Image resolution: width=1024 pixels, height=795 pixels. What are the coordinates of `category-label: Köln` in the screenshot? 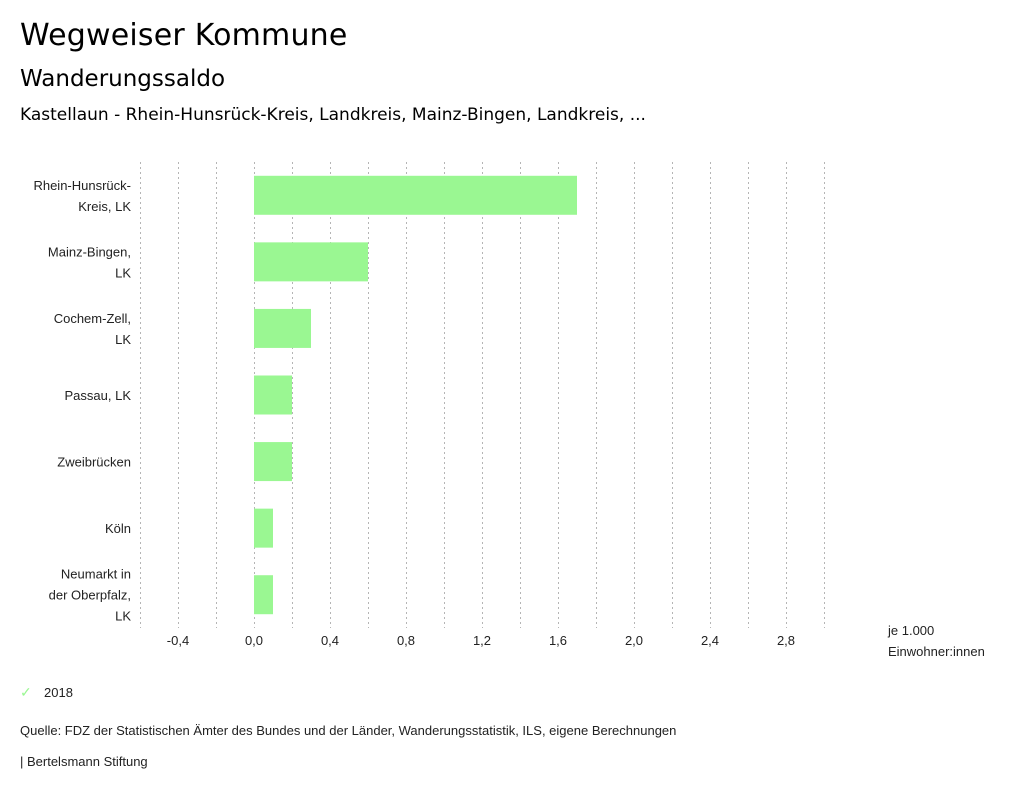 It's located at (118, 528).